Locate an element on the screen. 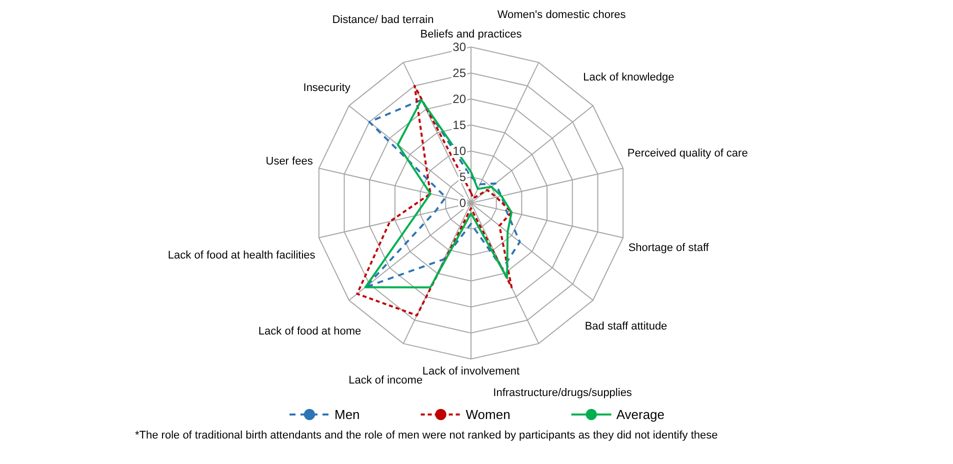 This screenshot has height=464, width=953. spoke-label: Lack of involvement is located at coordinates (471, 372).